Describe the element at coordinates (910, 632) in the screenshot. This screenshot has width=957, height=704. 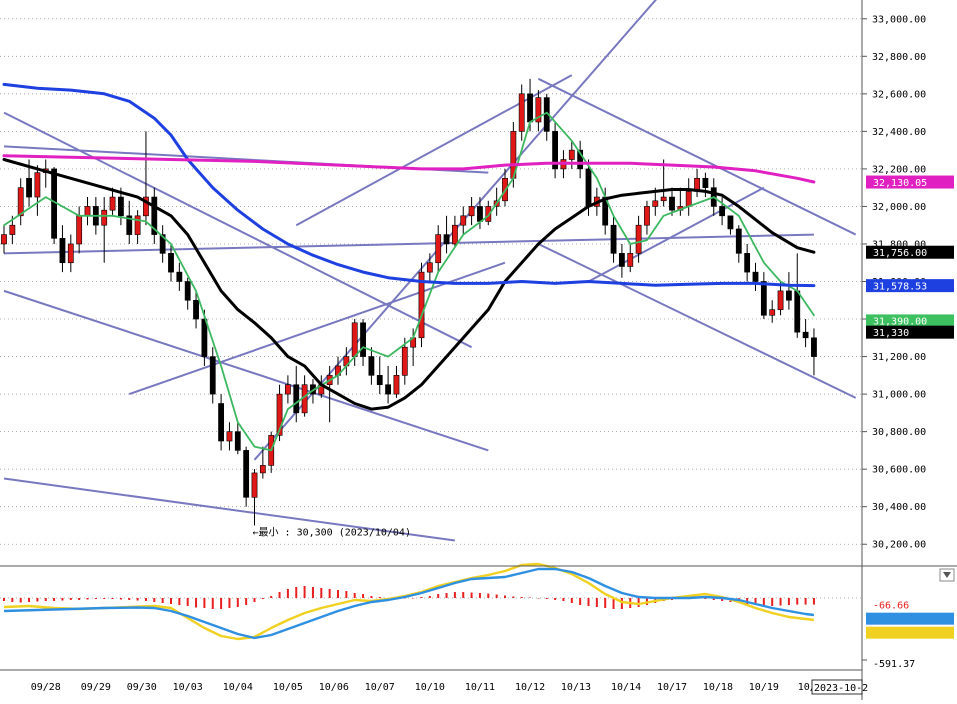
I see `osc-line-badge` at that location.